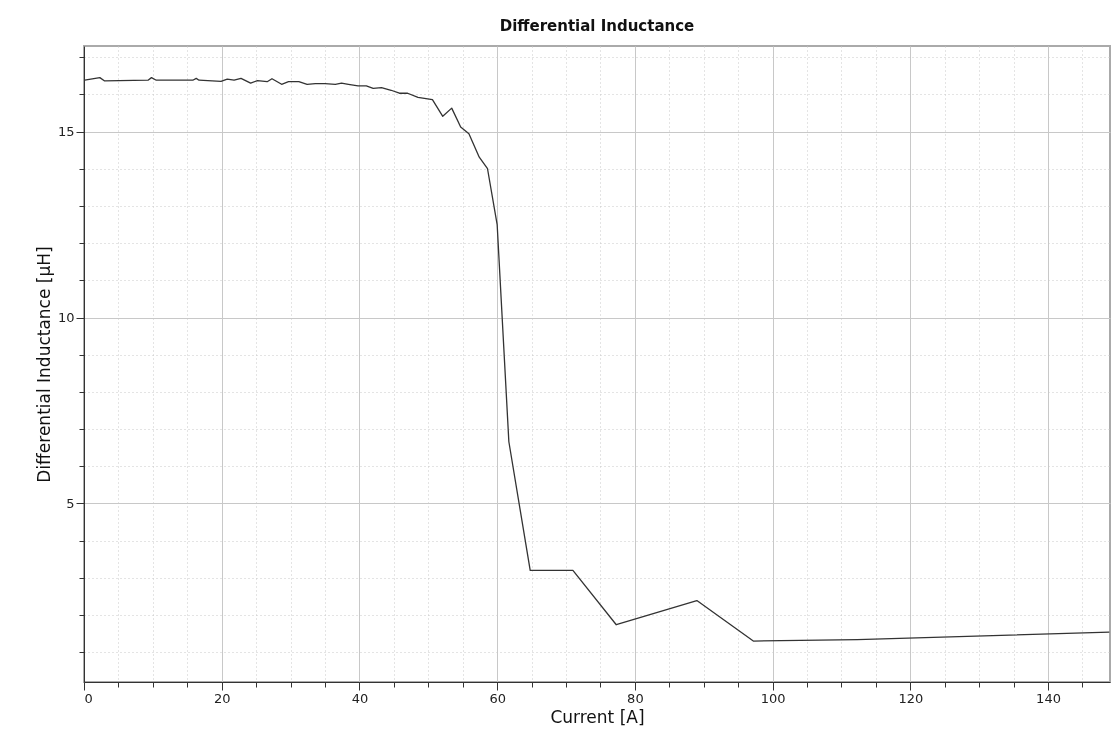  Describe the element at coordinates (911, 698) in the screenshot. I see `x-tick-label: 120` at that location.